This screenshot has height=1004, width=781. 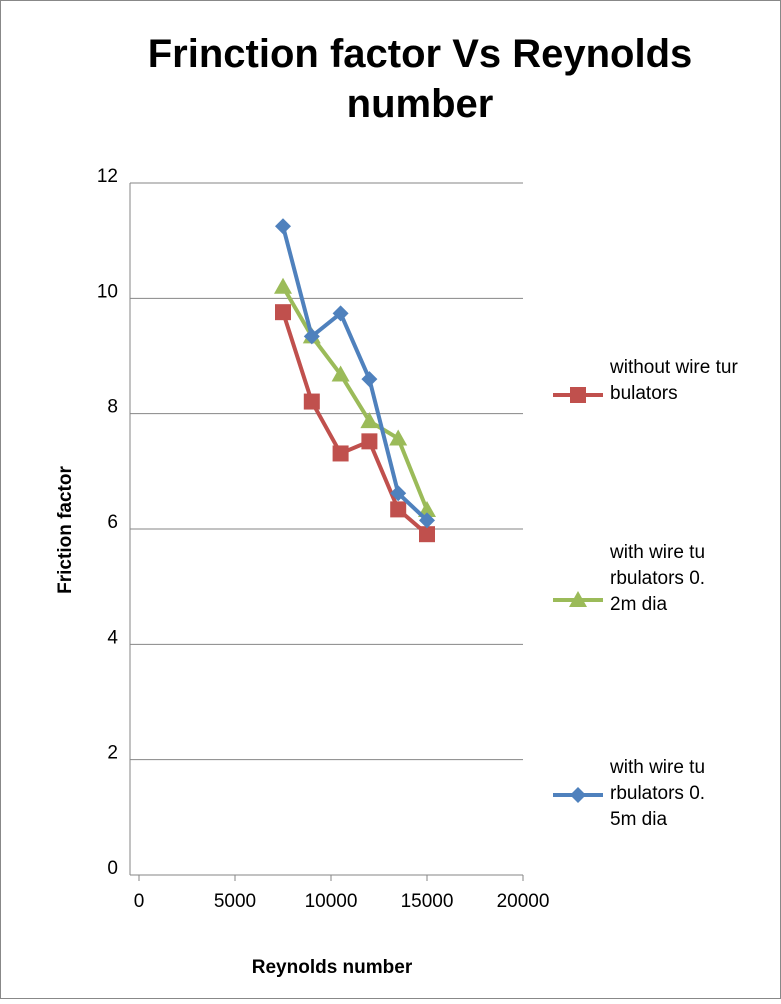 What do you see at coordinates (427, 901) in the screenshot?
I see `x-tick-label: 15000` at bounding box center [427, 901].